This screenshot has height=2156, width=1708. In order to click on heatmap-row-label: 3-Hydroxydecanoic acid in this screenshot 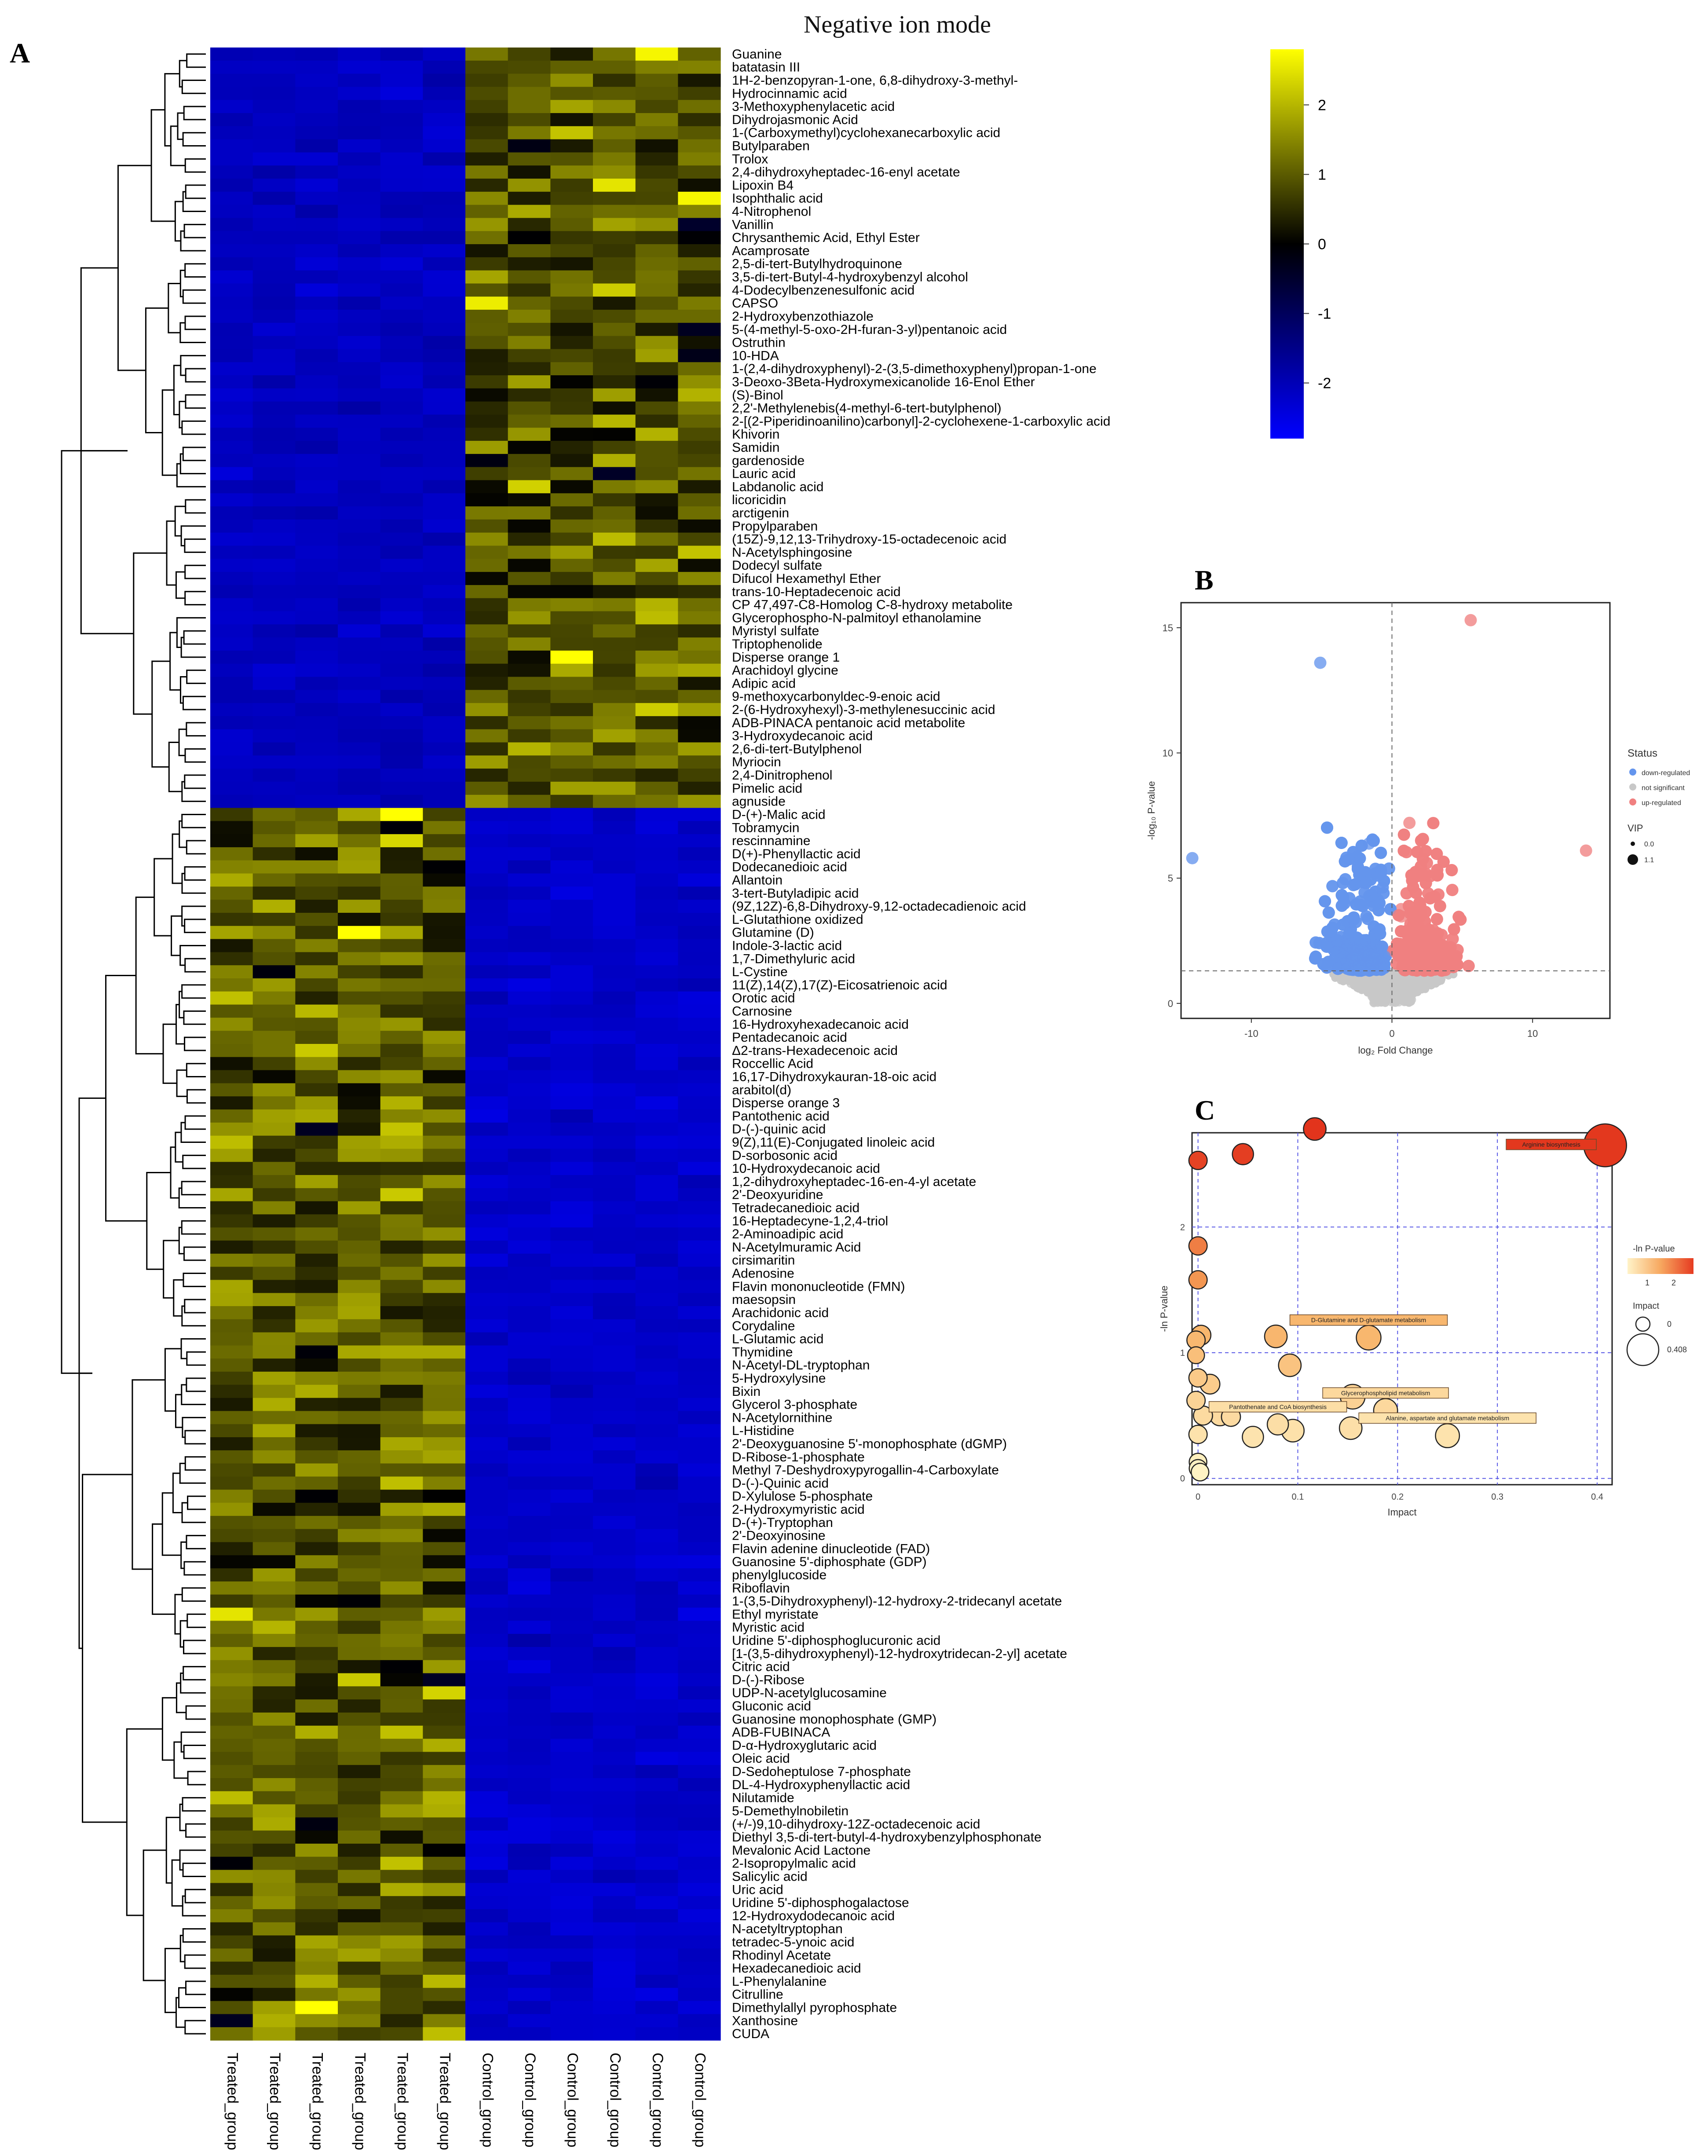, I will do `click(802, 736)`.